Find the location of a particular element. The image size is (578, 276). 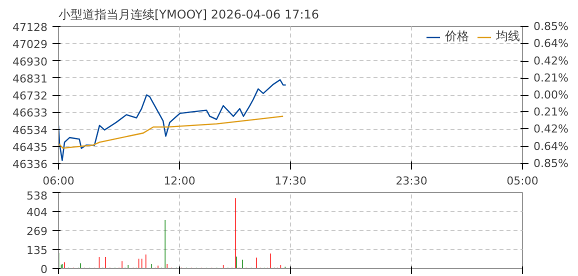

chart-title: 小型道指当月连续[YMOOY] 2026-04-06 17:16 is located at coordinates (189, 15).